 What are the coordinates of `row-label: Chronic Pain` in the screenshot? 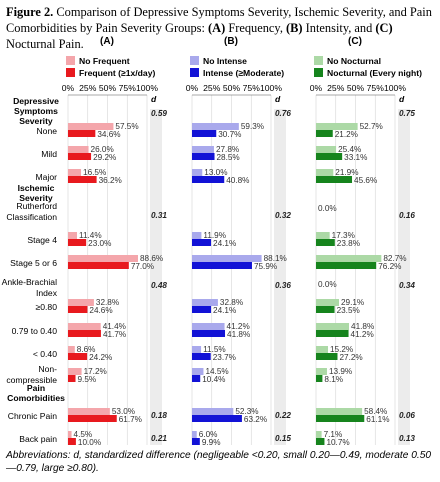 It's located at (32, 416).